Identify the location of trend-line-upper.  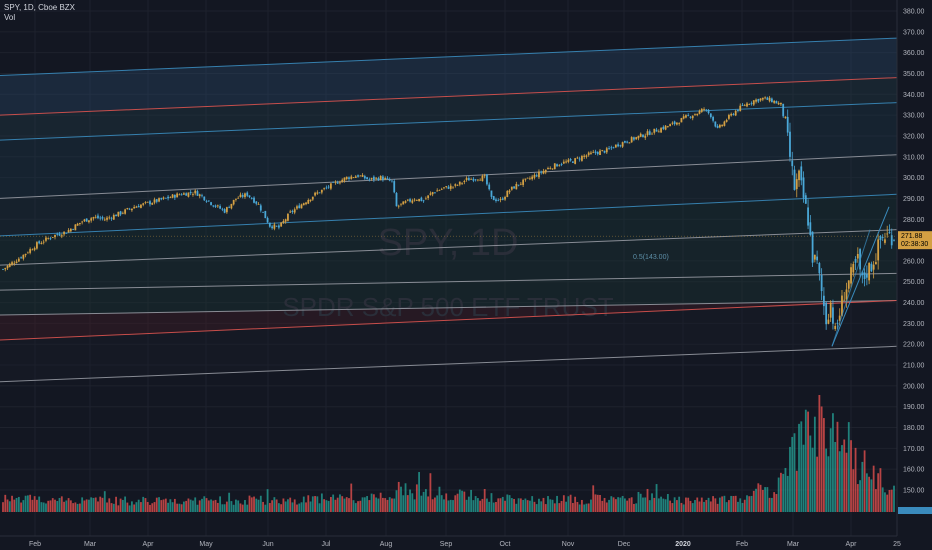
(860, 276).